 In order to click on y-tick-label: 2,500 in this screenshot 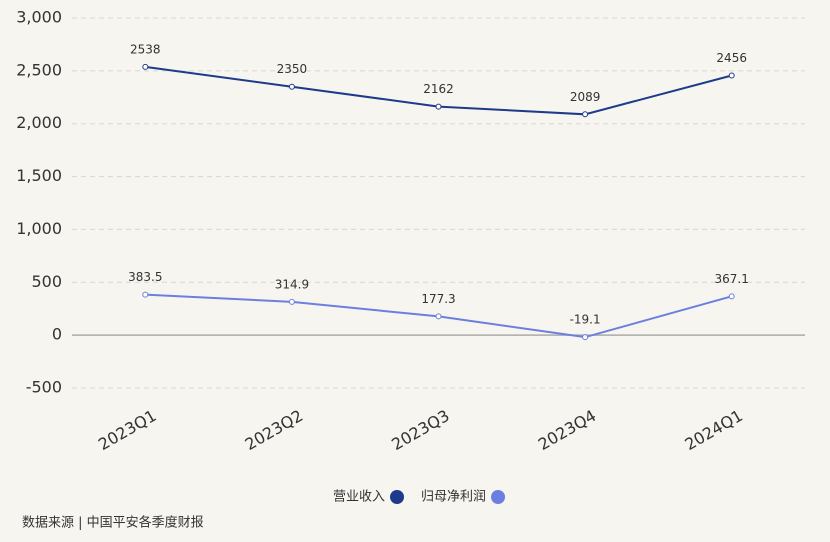, I will do `click(39, 69)`.